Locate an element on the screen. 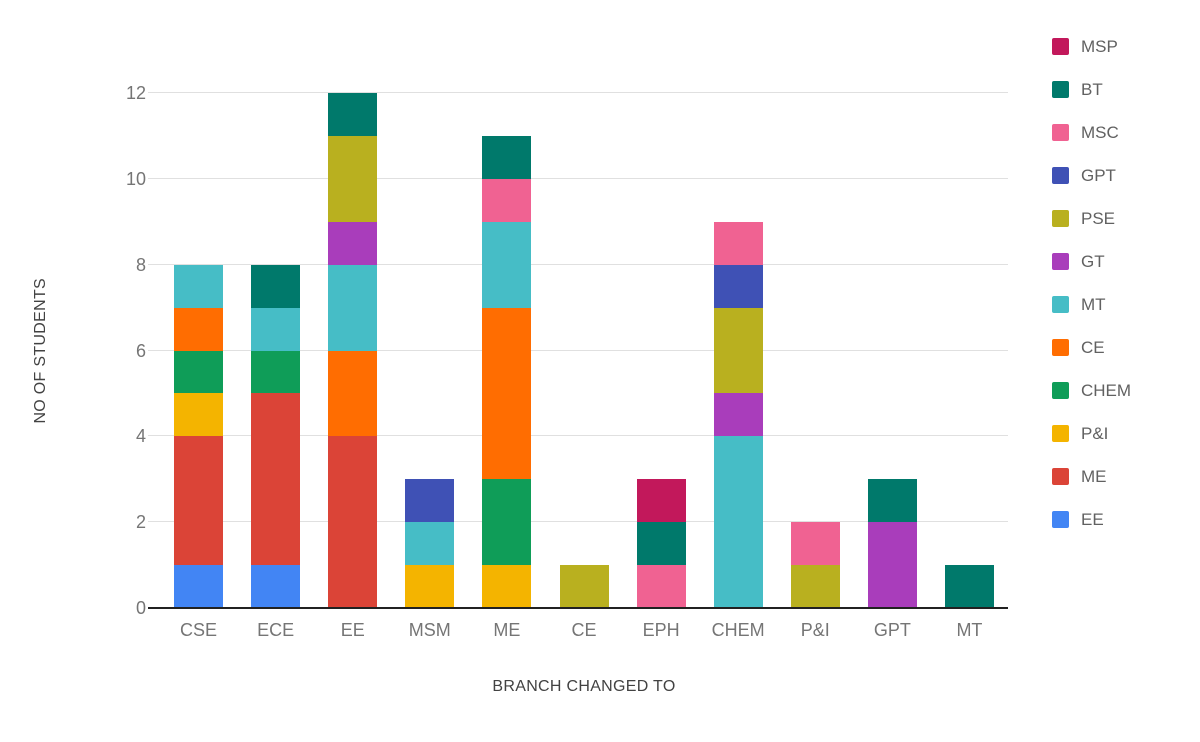  bar-group-ECE is located at coordinates (275, 350).